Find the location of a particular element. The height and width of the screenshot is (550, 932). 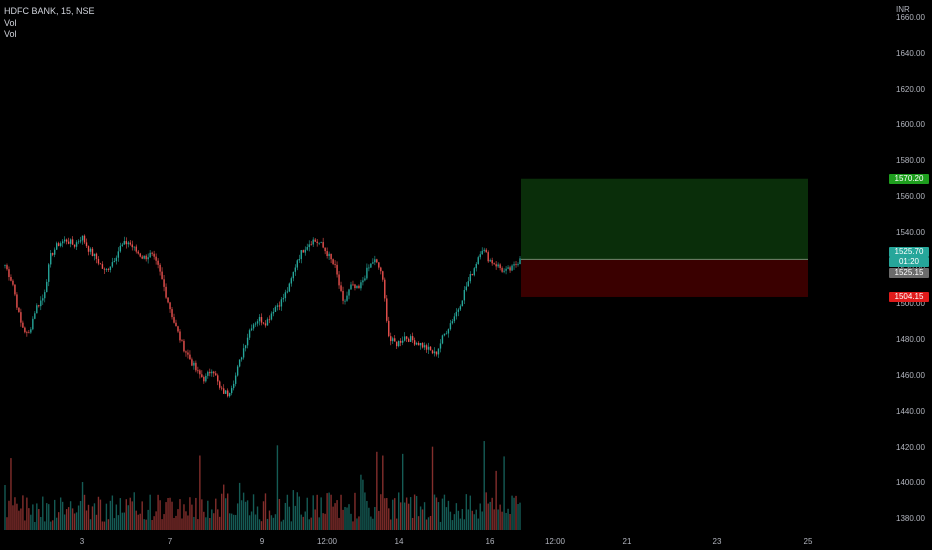

volume-indicator-label: Vol is located at coordinates (10, 23).